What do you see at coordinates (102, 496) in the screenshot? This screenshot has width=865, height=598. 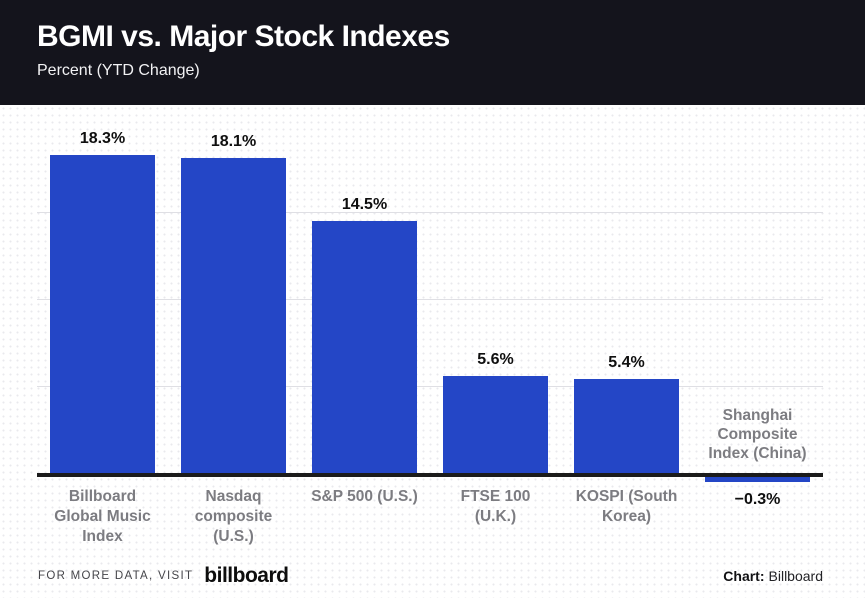 I see `category-label-line: Billboard` at bounding box center [102, 496].